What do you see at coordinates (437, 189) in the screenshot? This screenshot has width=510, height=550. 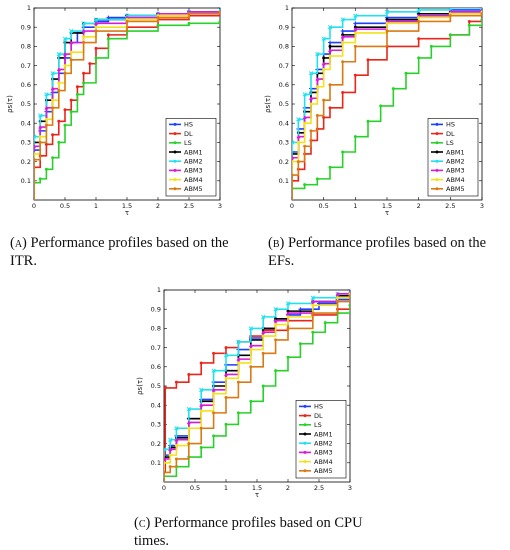 I see `legend-marker-abm5` at bounding box center [437, 189].